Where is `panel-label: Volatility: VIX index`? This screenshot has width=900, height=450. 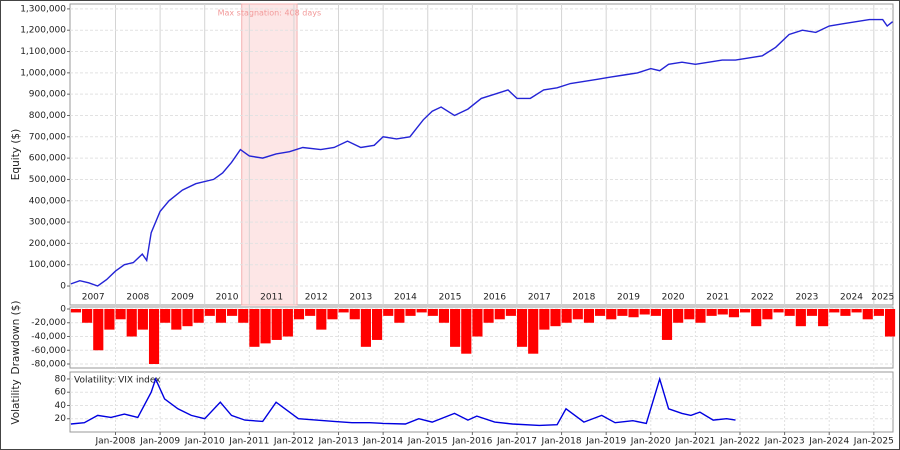 panel-label: Volatility: VIX index is located at coordinates (117, 381).